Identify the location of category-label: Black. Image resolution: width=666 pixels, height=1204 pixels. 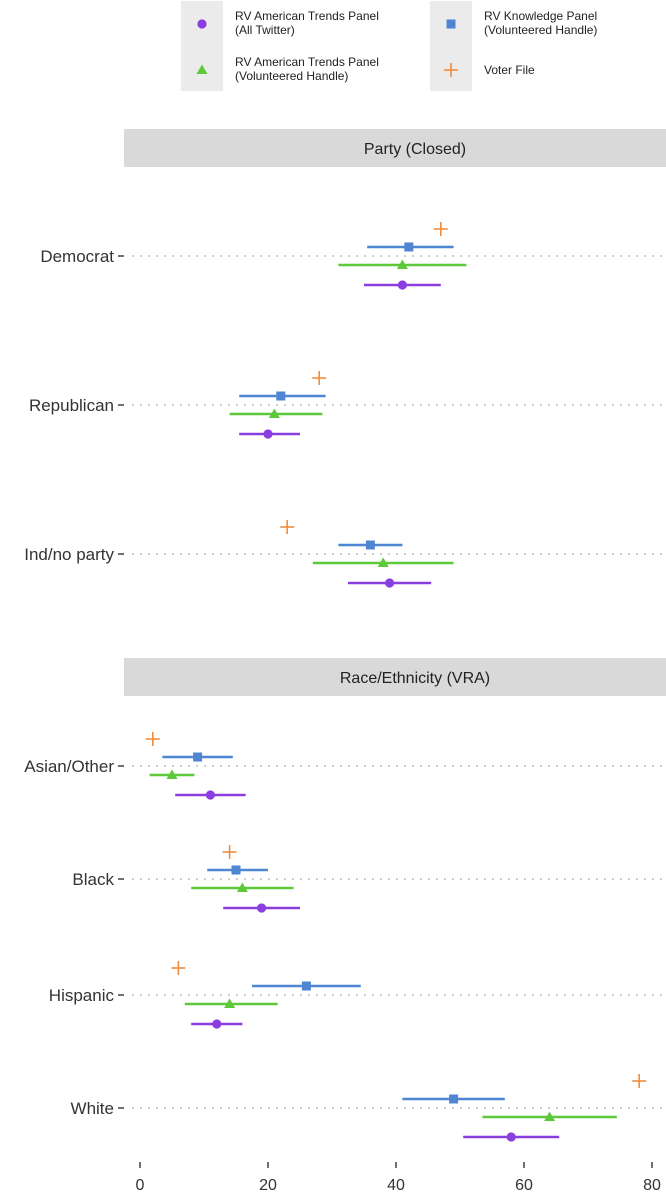
(93, 879).